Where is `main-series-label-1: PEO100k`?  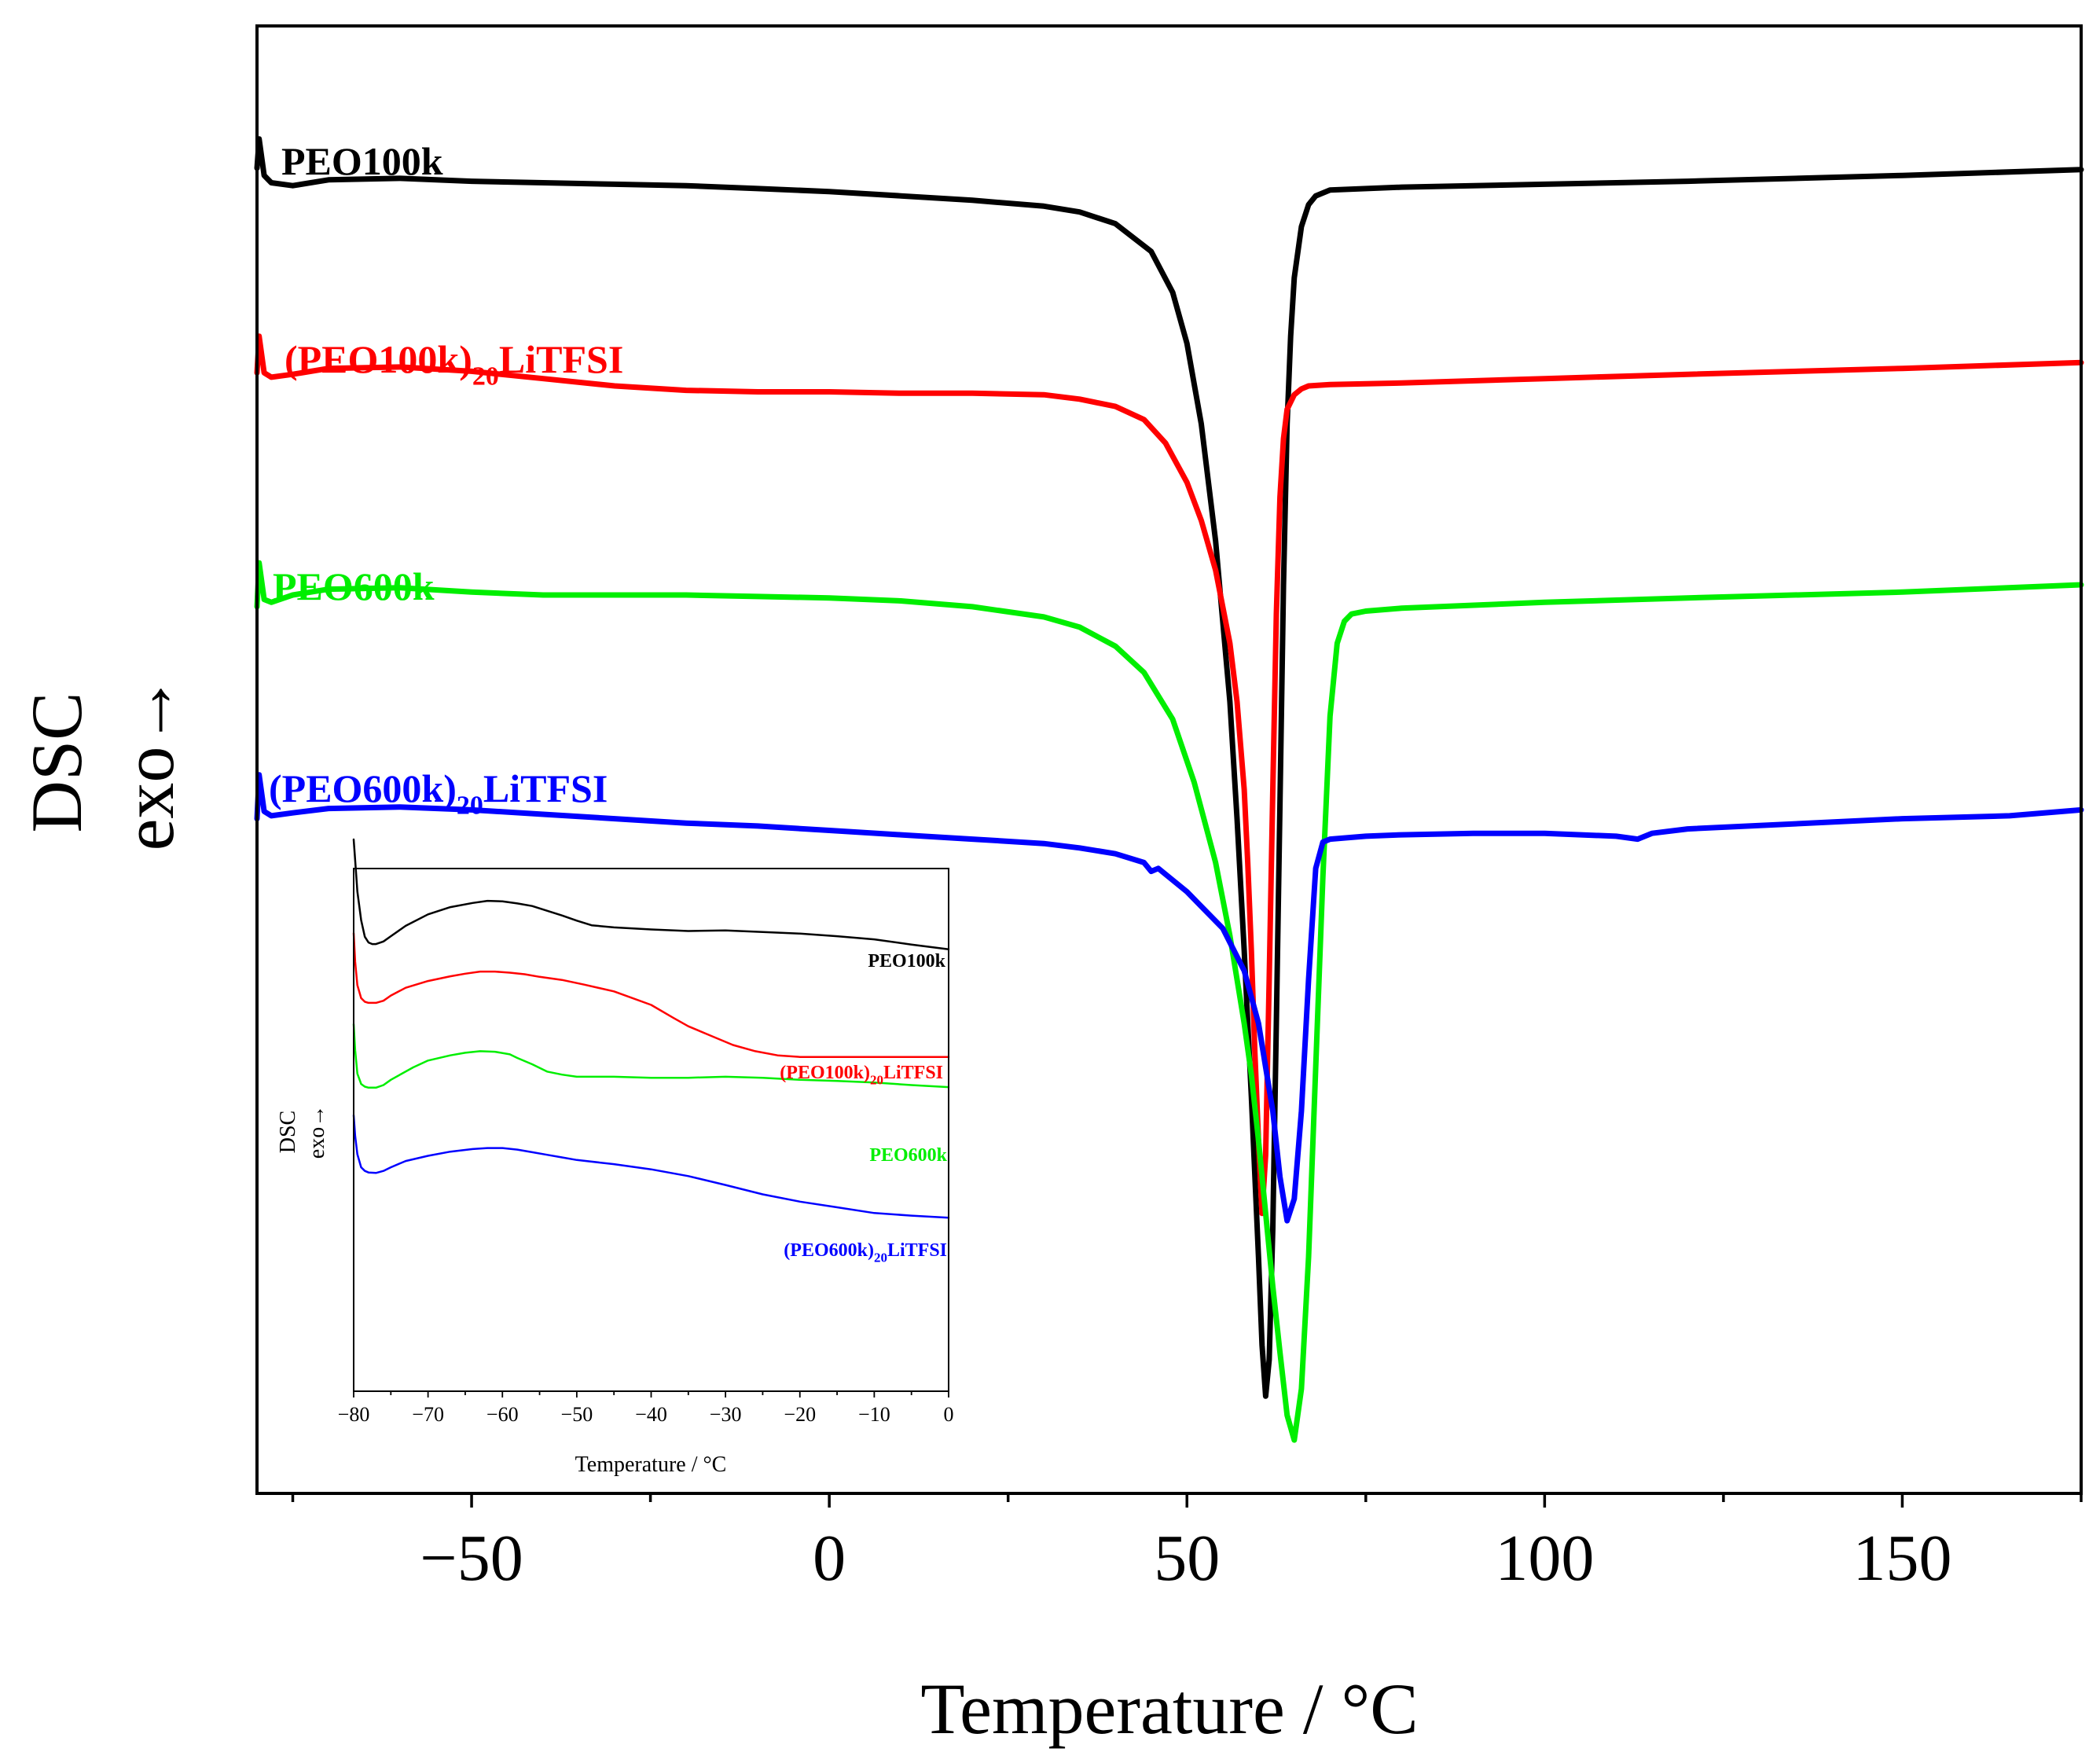
main-series-label-1: PEO100k is located at coordinates (362, 161).